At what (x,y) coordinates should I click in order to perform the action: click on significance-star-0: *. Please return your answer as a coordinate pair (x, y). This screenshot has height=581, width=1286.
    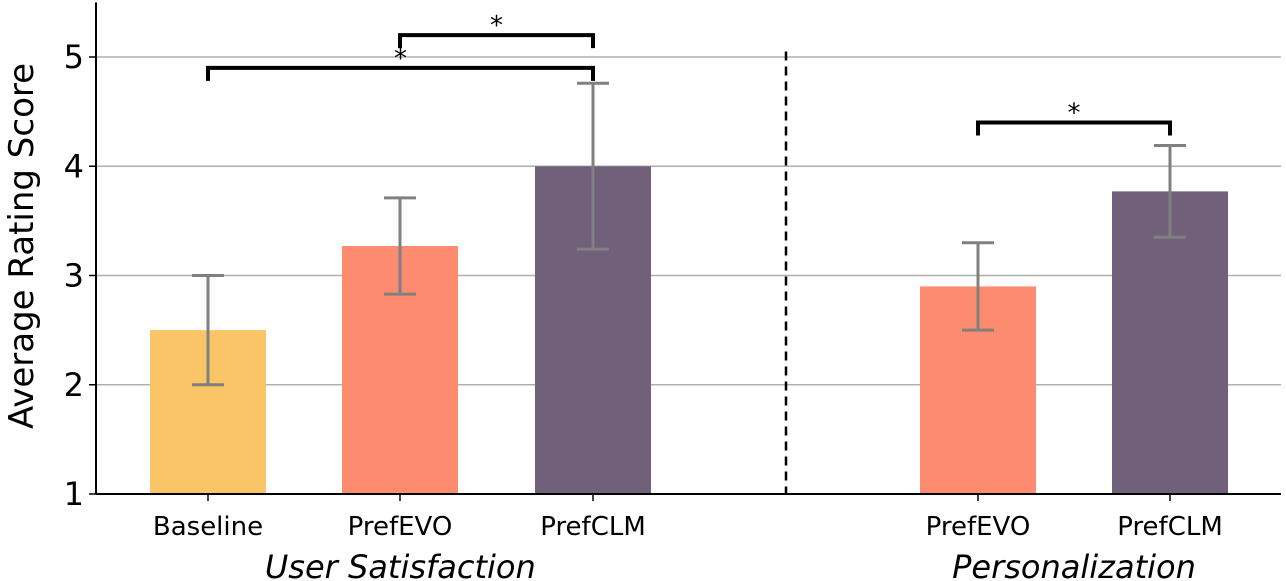
    Looking at the image, I should click on (496, 26).